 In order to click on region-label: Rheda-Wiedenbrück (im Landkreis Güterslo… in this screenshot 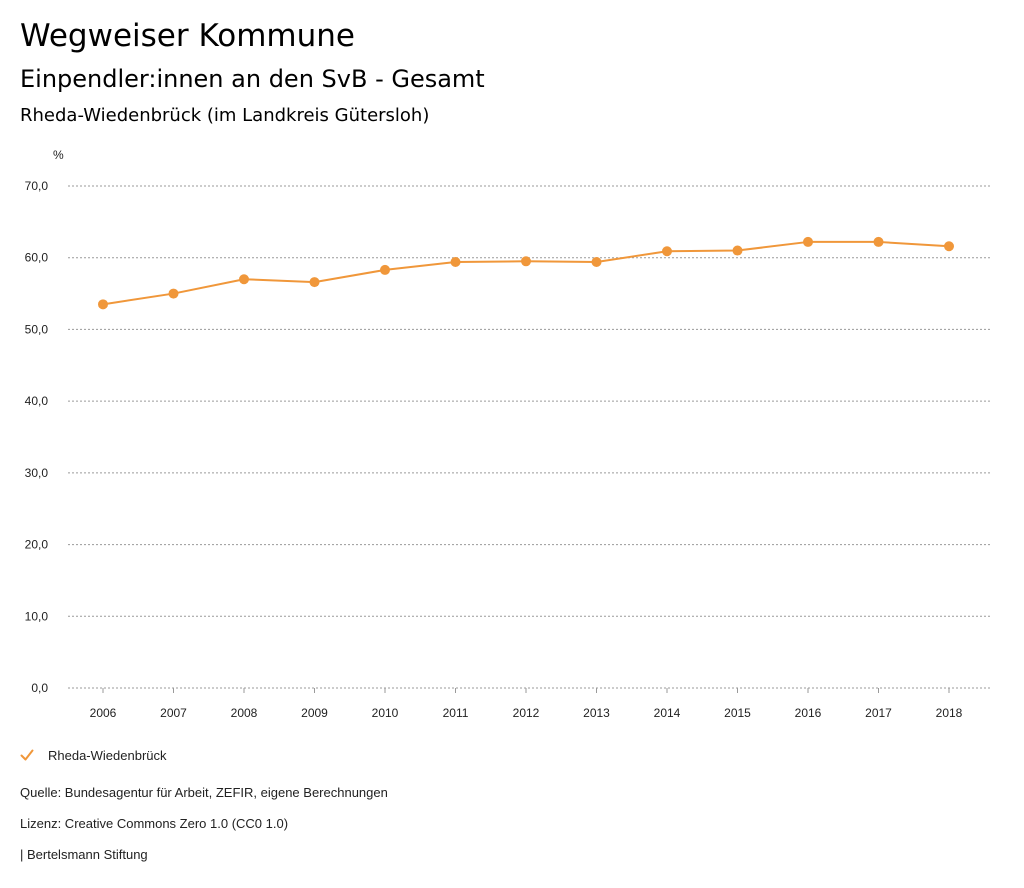, I will do `click(225, 115)`.